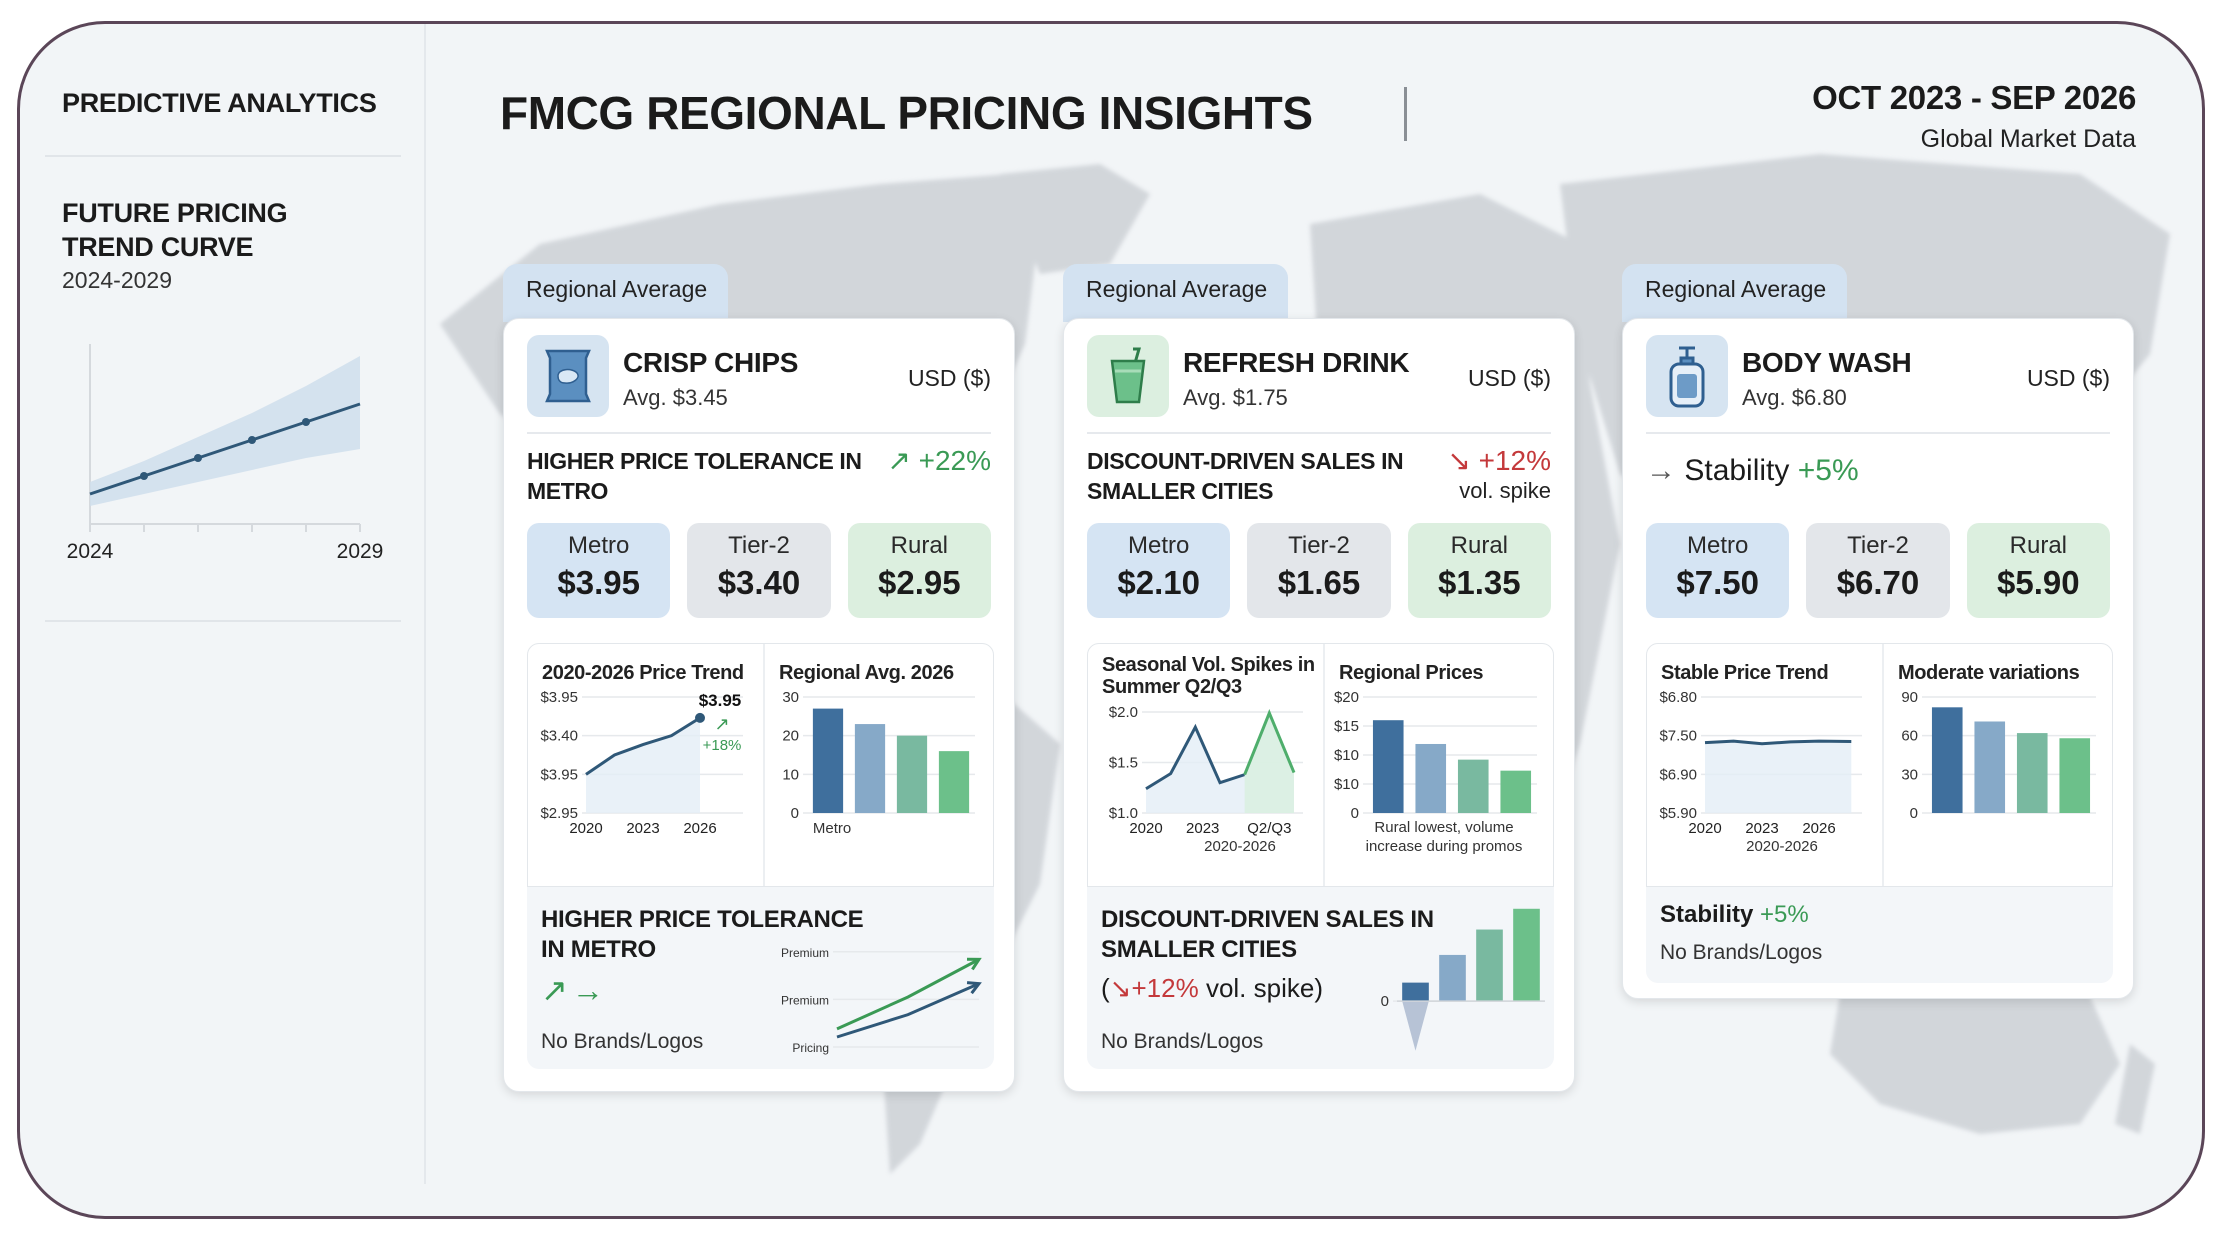 This screenshot has width=2223, height=1240. I want to click on regional-avg-chart: 0 10 20 30 Metro, so click(878, 763).